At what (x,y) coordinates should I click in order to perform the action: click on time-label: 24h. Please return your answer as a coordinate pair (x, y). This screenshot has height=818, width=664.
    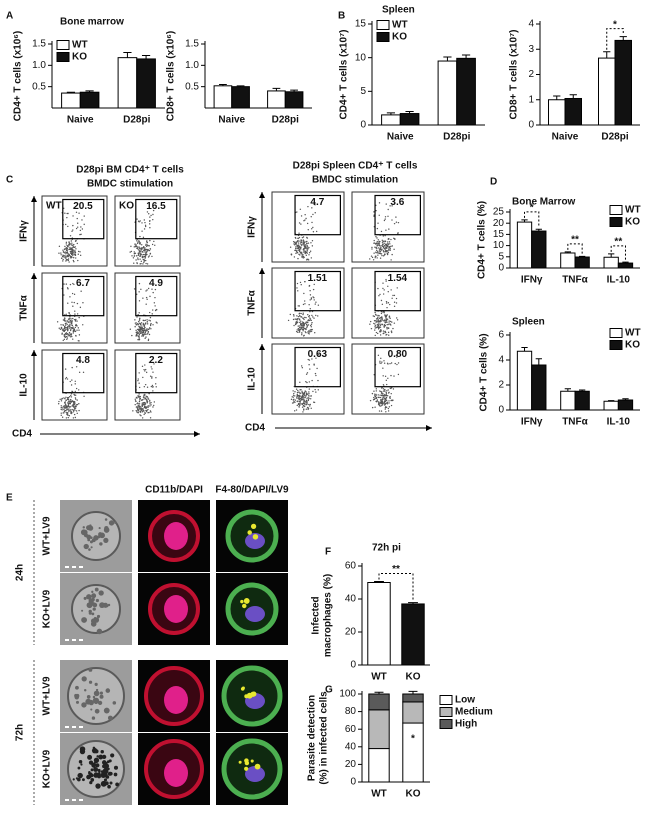
    Looking at the image, I should click on (20, 572).